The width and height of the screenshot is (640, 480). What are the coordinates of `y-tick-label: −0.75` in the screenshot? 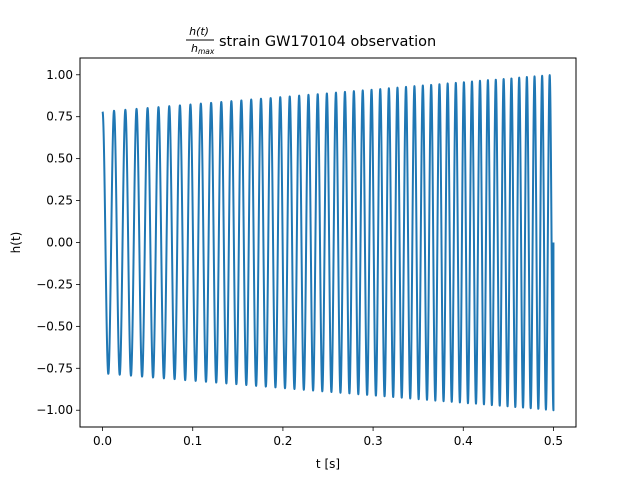 It's located at (54, 368).